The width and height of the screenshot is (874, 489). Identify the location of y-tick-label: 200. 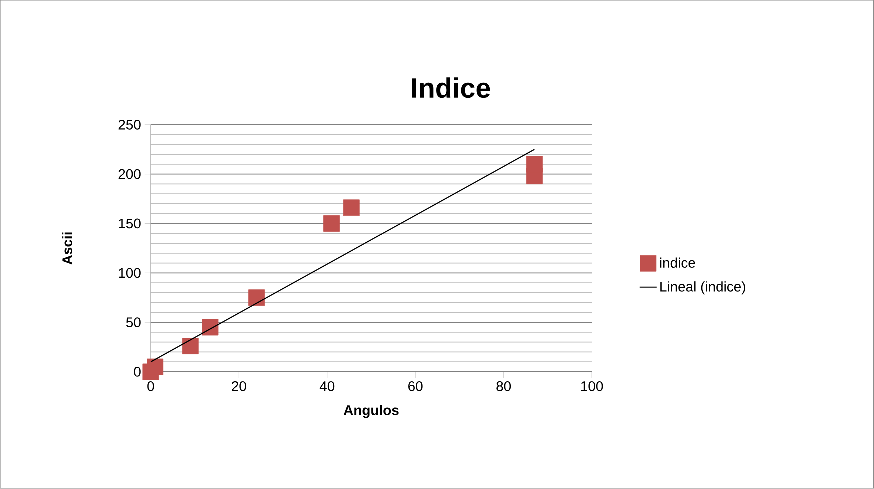
(129, 174).